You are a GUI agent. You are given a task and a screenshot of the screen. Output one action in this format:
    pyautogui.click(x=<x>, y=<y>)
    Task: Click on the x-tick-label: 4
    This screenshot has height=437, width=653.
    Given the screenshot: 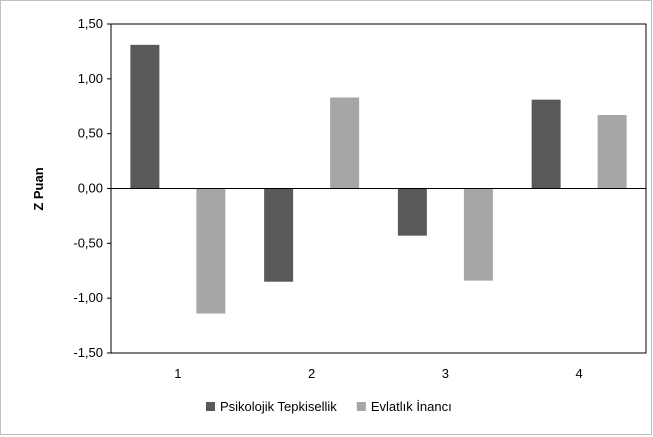 What is the action you would take?
    pyautogui.click(x=579, y=373)
    